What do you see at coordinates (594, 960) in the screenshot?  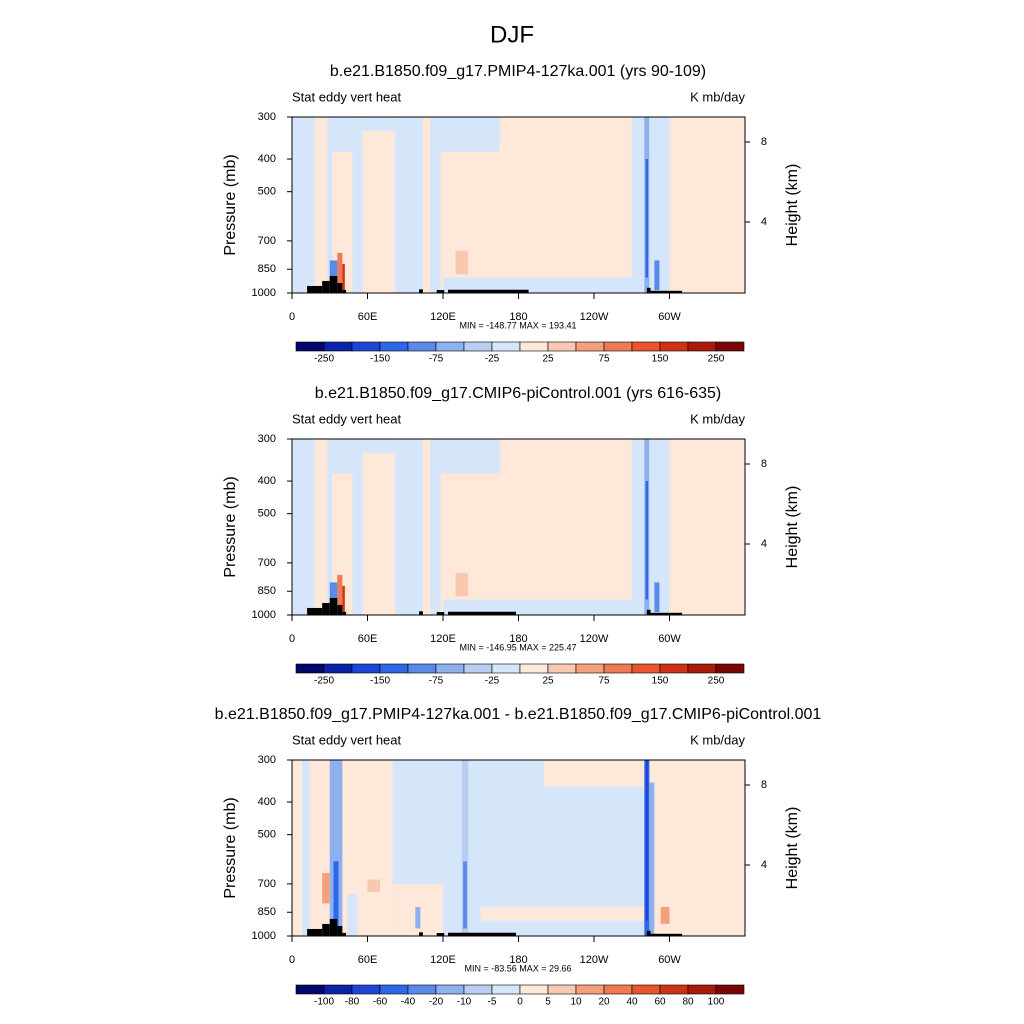 I see `x-tick-label: 120W` at bounding box center [594, 960].